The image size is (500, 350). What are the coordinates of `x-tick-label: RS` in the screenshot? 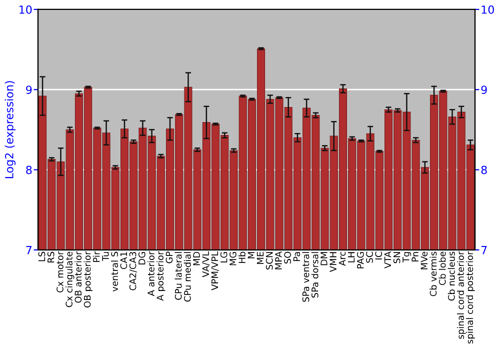 It's located at (50, 257).